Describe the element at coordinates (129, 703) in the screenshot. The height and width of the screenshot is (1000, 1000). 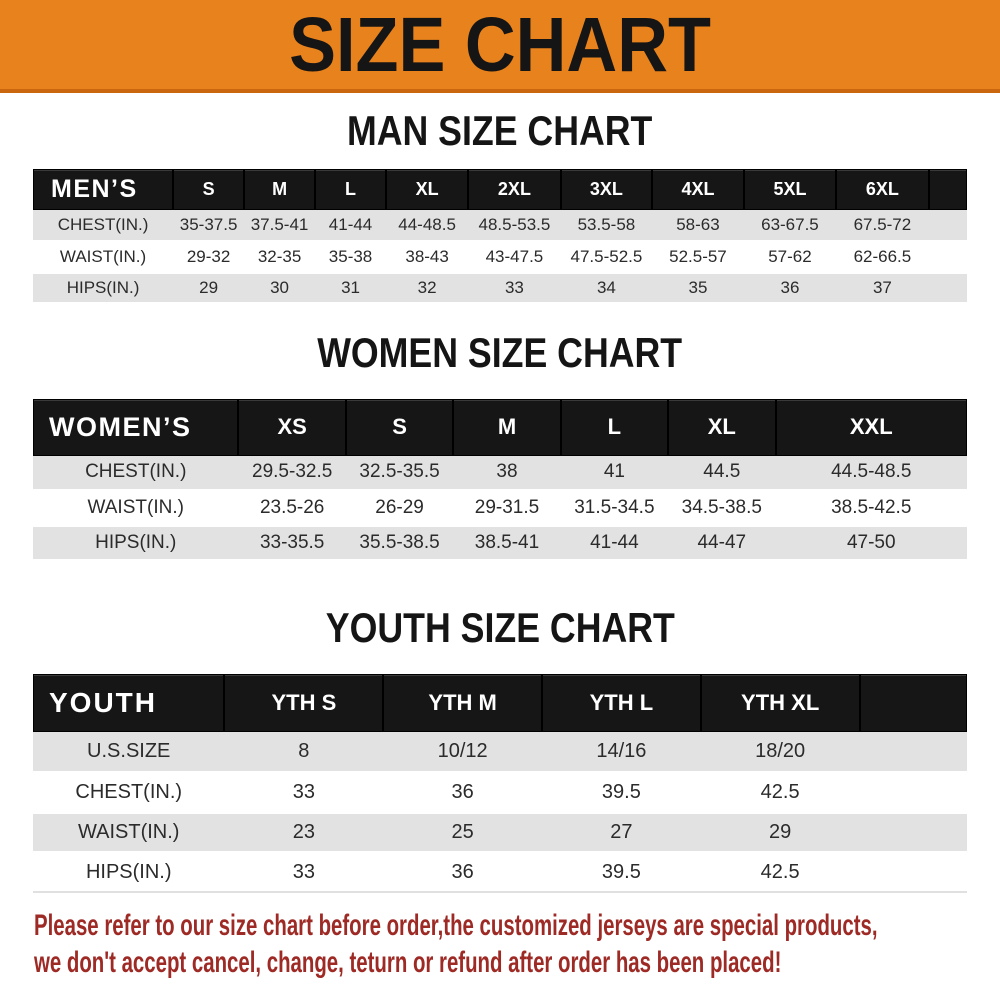
I see `youth-table-title: YOUTH` at that location.